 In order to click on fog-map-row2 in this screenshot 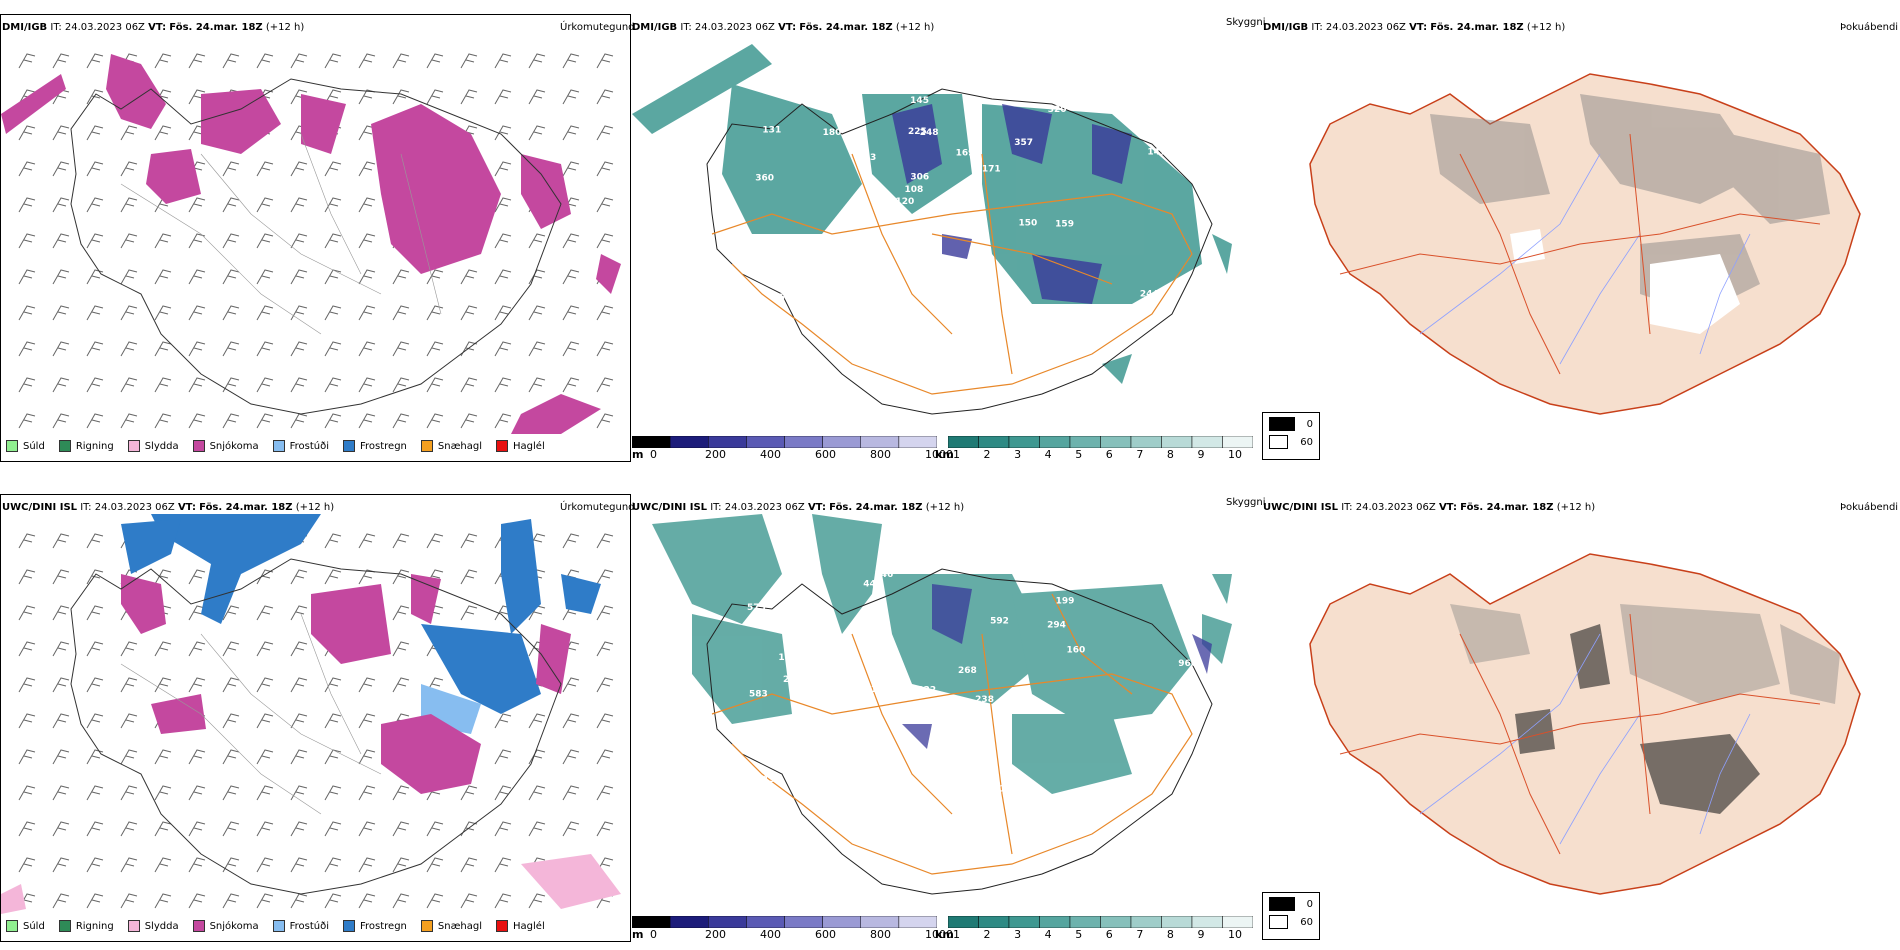, I will do `click(1585, 724)`.